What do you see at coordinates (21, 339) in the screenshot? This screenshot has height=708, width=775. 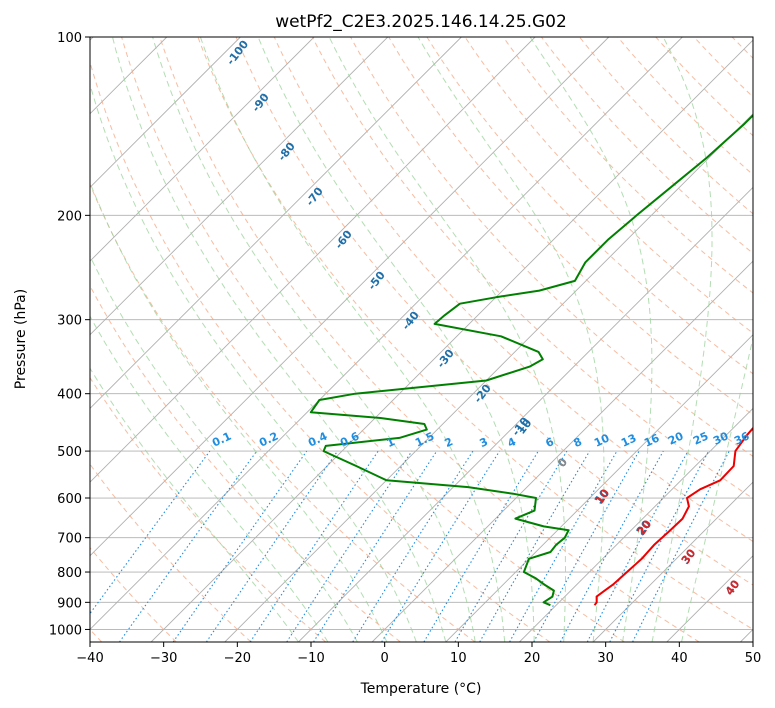 I see `y-axis-label: Pressure (hPa)` at bounding box center [21, 339].